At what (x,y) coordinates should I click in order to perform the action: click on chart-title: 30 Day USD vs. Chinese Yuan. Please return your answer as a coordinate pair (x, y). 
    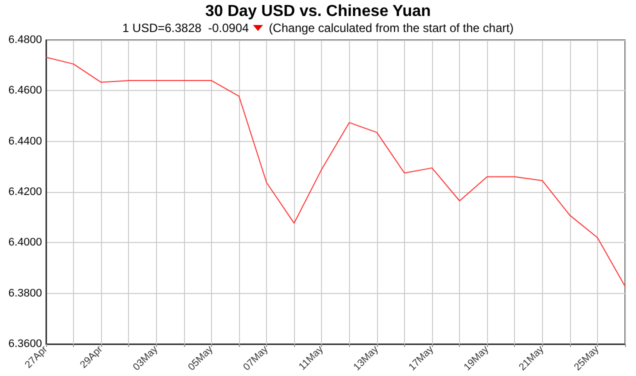
    Looking at the image, I should click on (318, 12).